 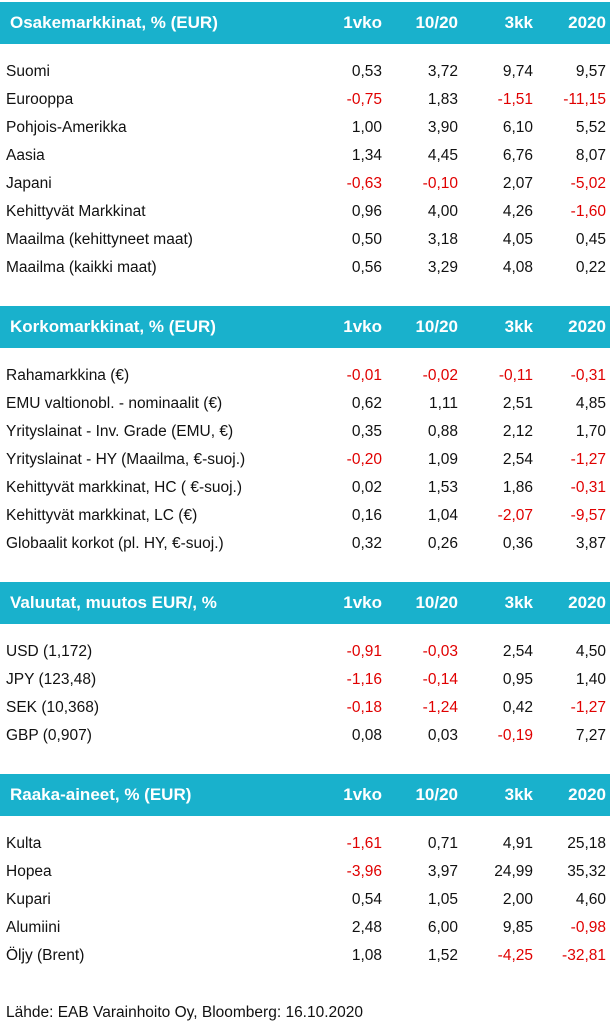 What do you see at coordinates (305, 928) in the screenshot?
I see `table-row: Alumiini 2,48 6,00 9,85 -0,98` at bounding box center [305, 928].